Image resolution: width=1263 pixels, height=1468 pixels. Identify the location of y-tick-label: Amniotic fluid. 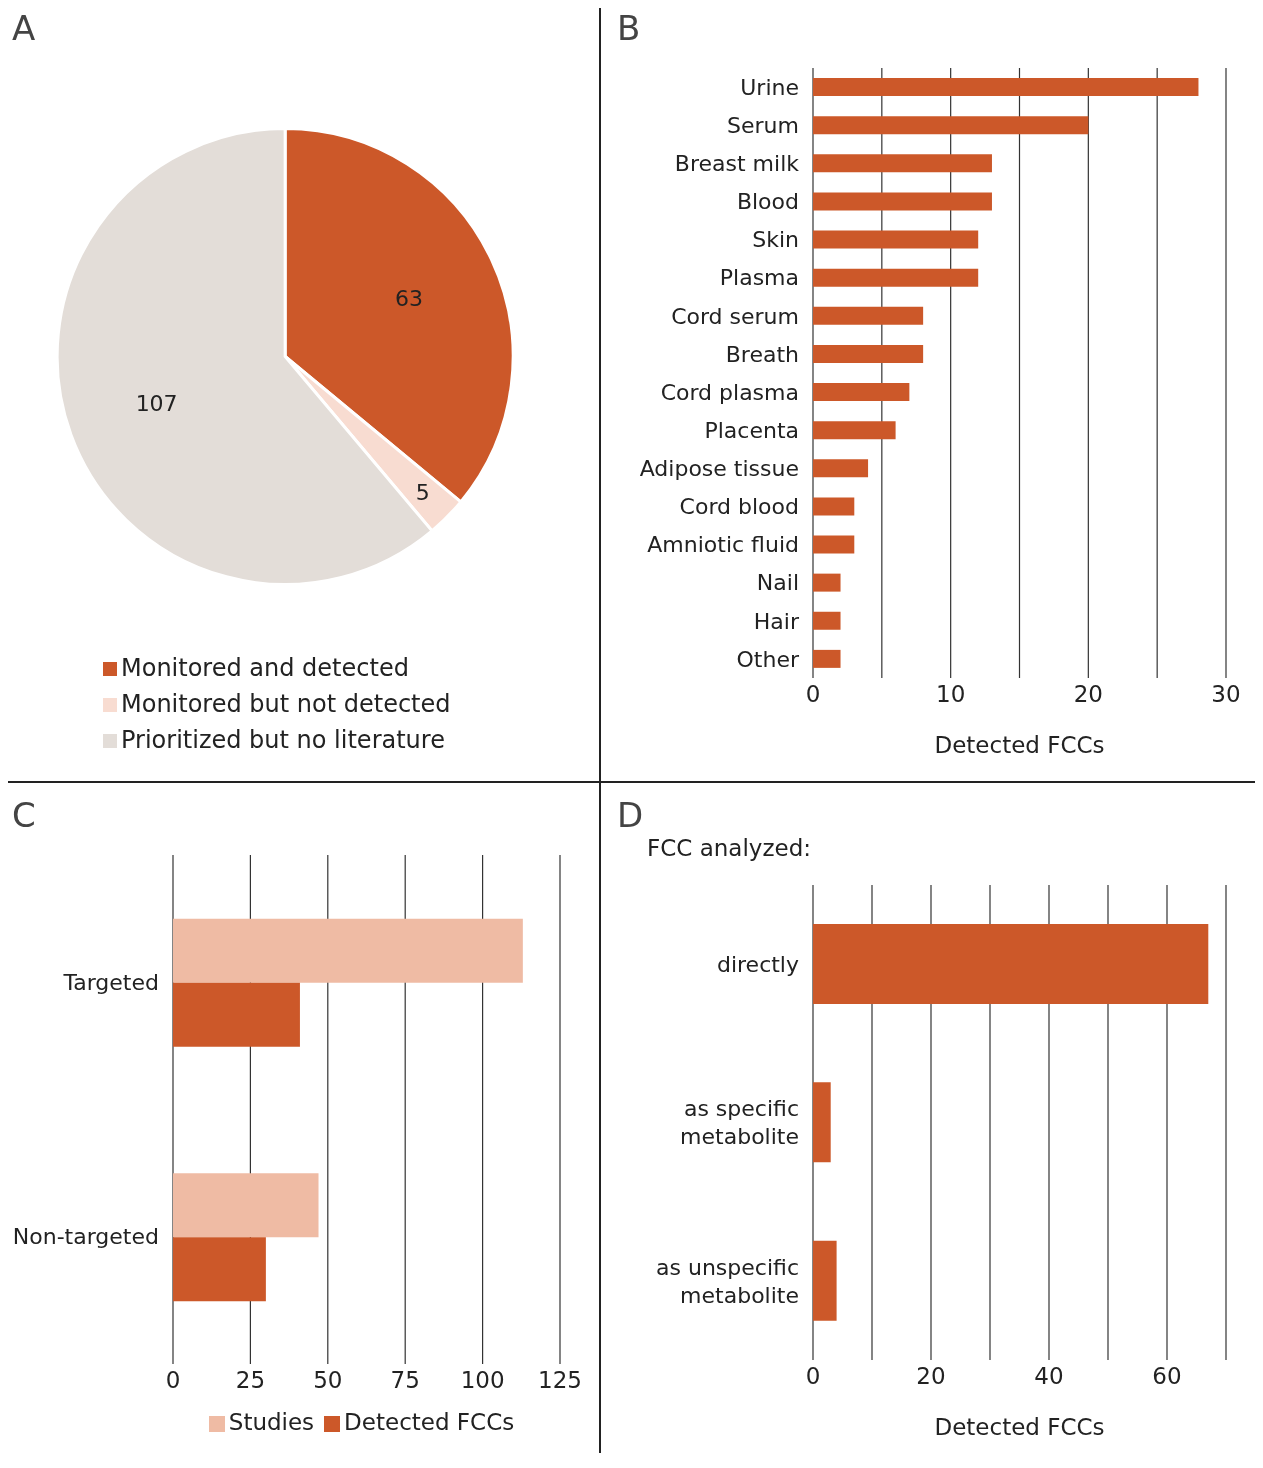
(723, 545).